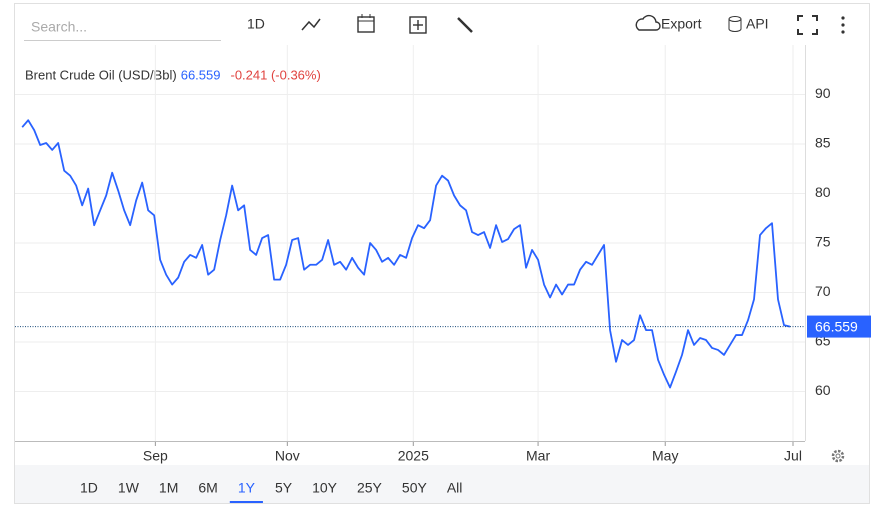 The width and height of the screenshot is (873, 518). I want to click on fullscreen-icon, so click(807, 25).